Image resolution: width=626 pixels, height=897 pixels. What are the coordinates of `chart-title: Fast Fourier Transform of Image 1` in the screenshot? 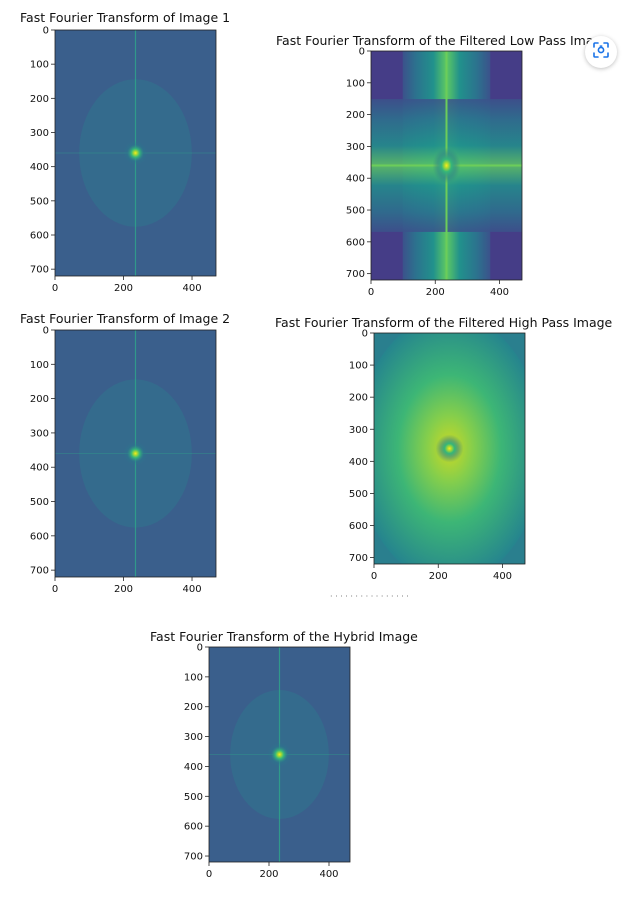 It's located at (125, 17).